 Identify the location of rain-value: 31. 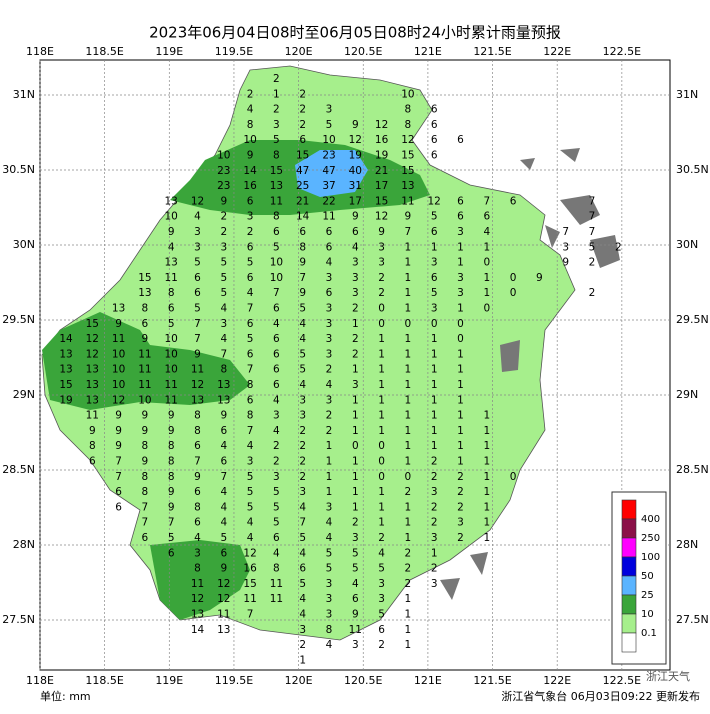
(355, 186).